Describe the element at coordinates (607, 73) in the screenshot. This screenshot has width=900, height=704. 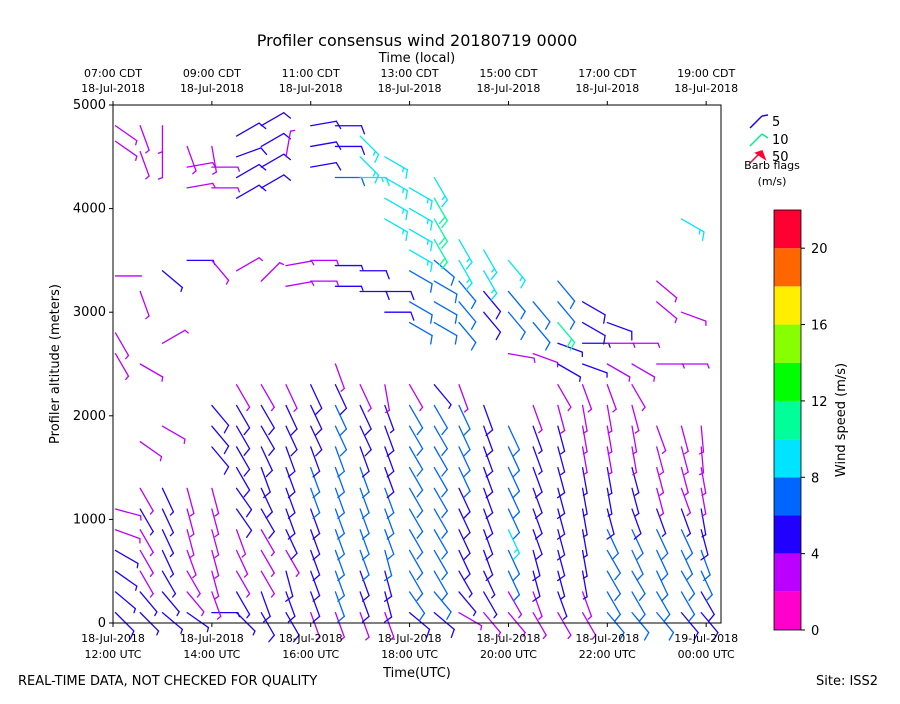
I see `top-tick-label-time: 17:00 CDT` at that location.